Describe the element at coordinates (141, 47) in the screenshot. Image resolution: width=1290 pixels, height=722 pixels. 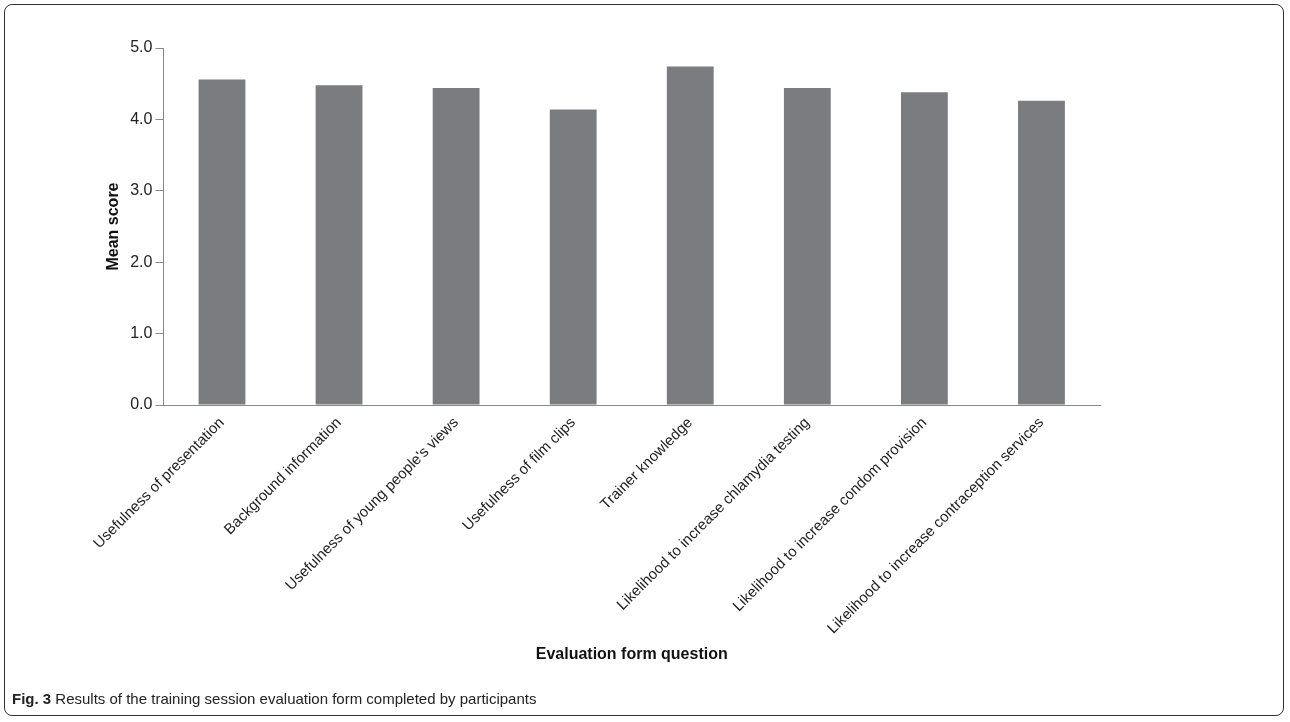
I see `y-tick-label: 5.0` at that location.